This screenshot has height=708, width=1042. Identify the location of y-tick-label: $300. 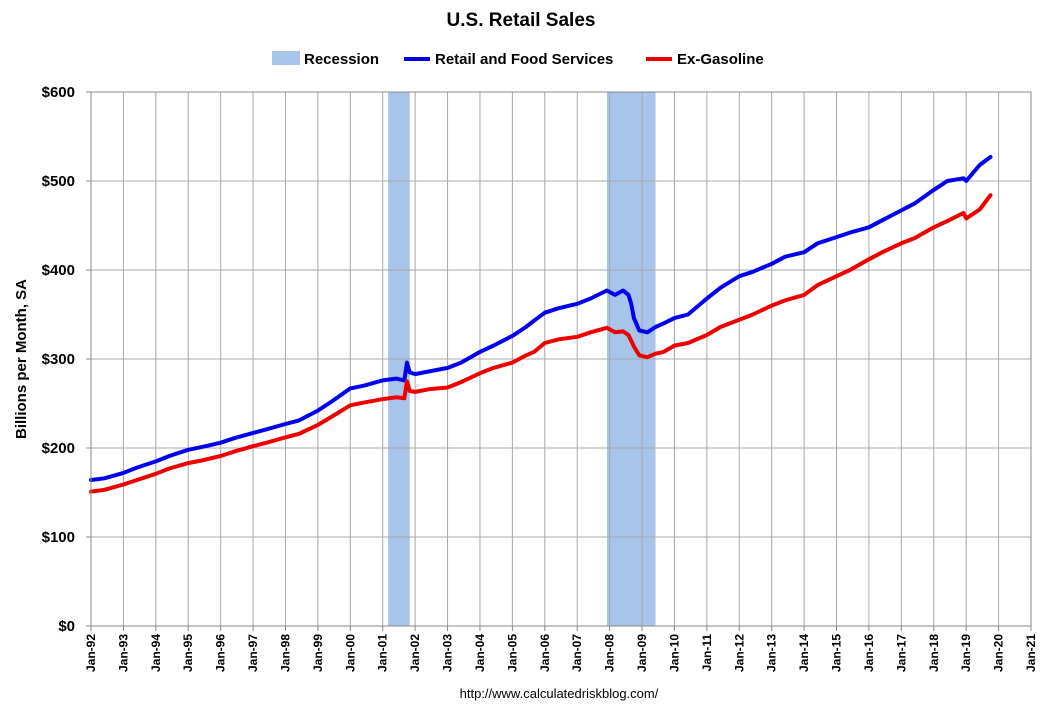
(58, 359).